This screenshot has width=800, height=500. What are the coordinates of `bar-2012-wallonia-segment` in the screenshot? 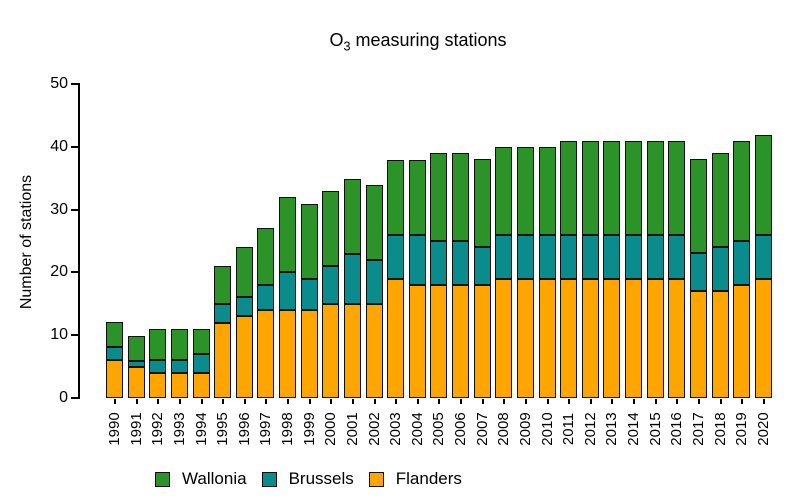 It's located at (590, 188).